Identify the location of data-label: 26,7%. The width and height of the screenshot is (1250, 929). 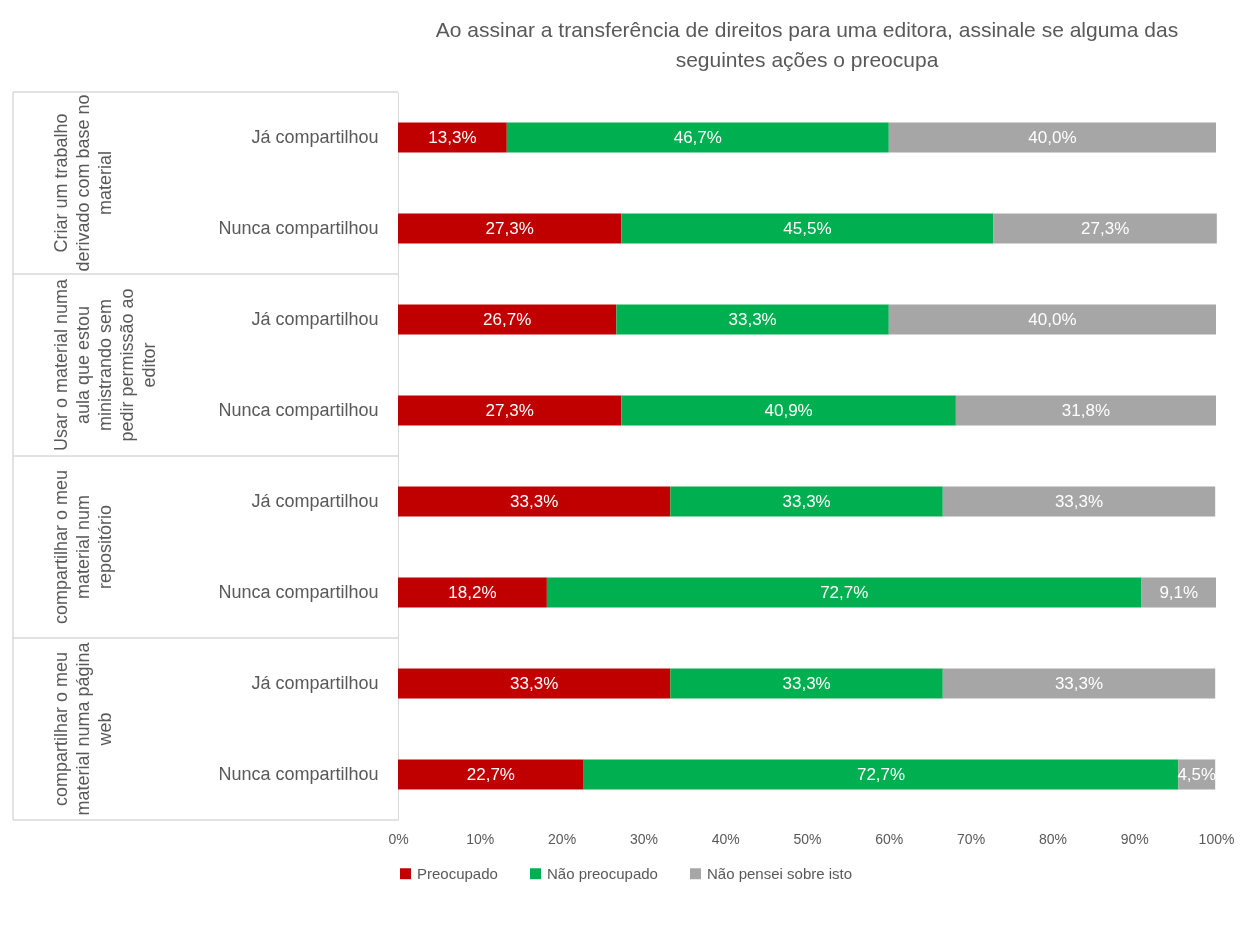
(507, 319).